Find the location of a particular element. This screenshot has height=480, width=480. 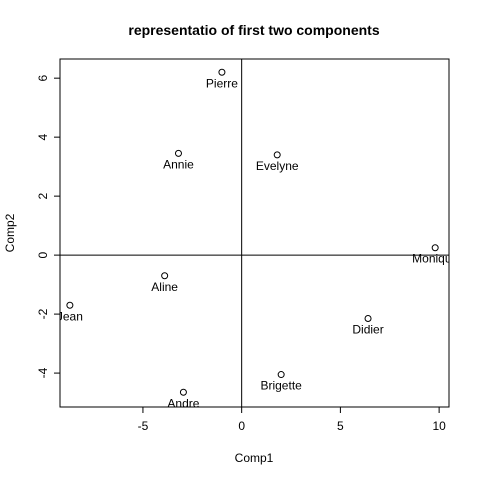

y-axis-label: Comp2 is located at coordinates (10, 232).